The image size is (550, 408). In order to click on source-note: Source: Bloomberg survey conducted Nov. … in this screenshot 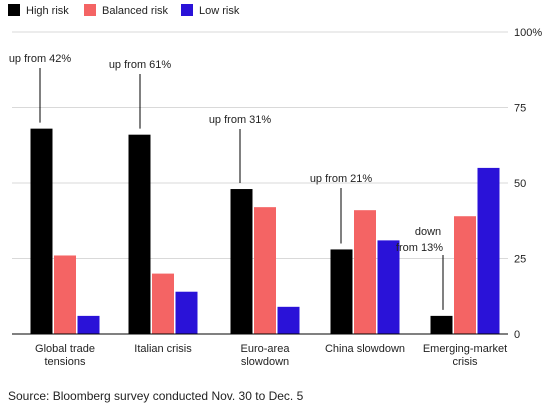, I will do `click(156, 396)`.